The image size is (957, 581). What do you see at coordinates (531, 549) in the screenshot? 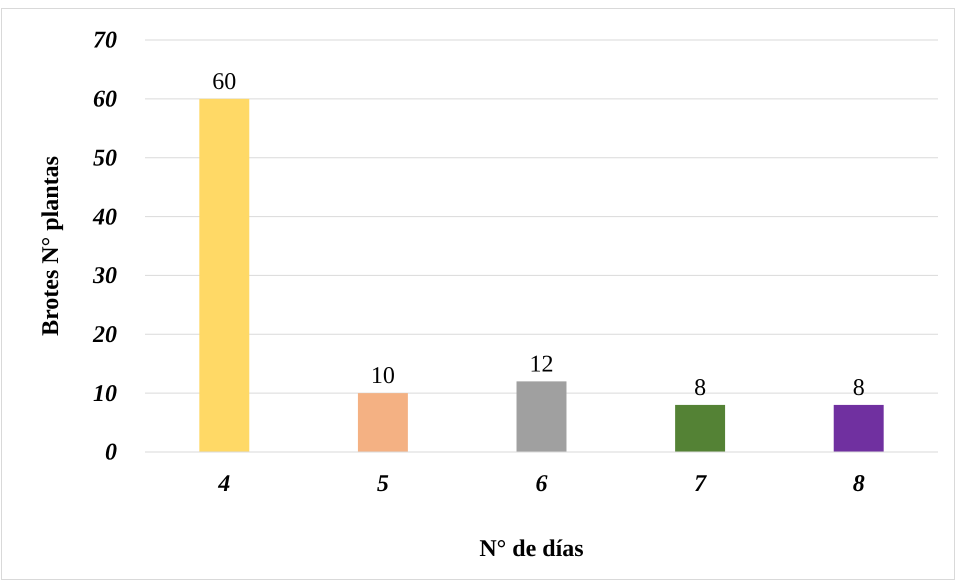
I see `x-axis-title: N° de días` at bounding box center [531, 549].